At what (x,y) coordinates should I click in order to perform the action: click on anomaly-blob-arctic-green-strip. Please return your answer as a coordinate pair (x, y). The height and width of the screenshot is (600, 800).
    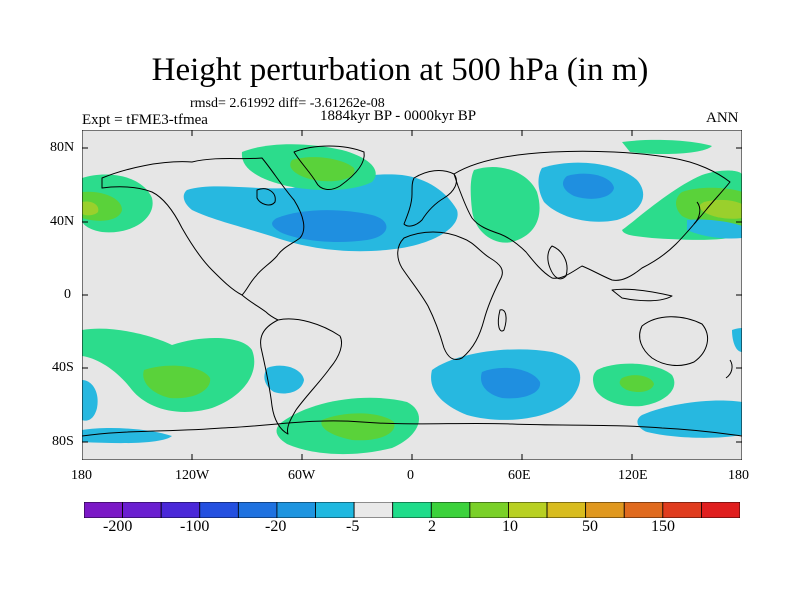
    Looking at the image, I should click on (667, 146).